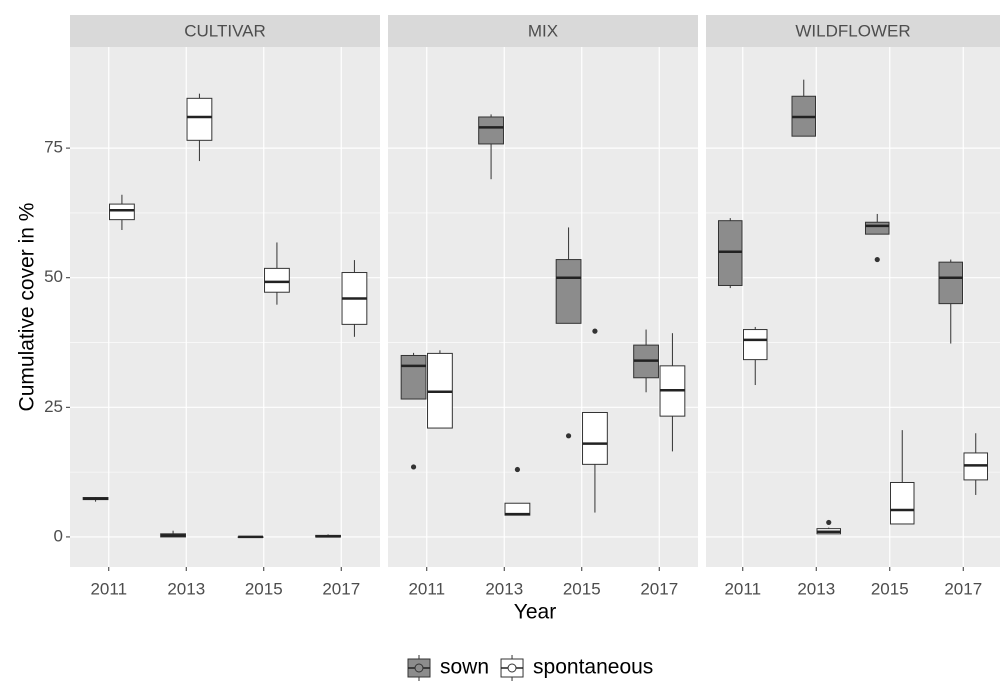 The width and height of the screenshot is (1001, 687). I want to click on y-tick-label: 25, so click(53, 406).